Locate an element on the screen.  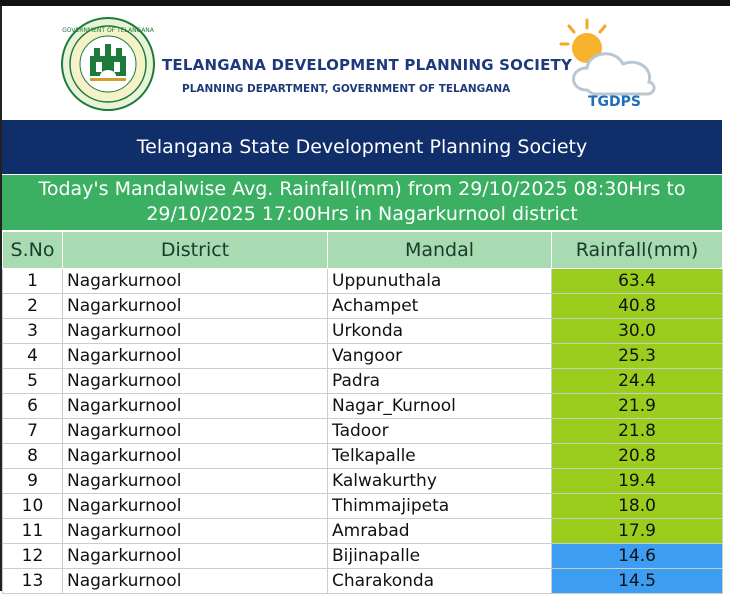
table-row: 13 Nagarkurnool Charakonda 14.5 is located at coordinates (362, 581).